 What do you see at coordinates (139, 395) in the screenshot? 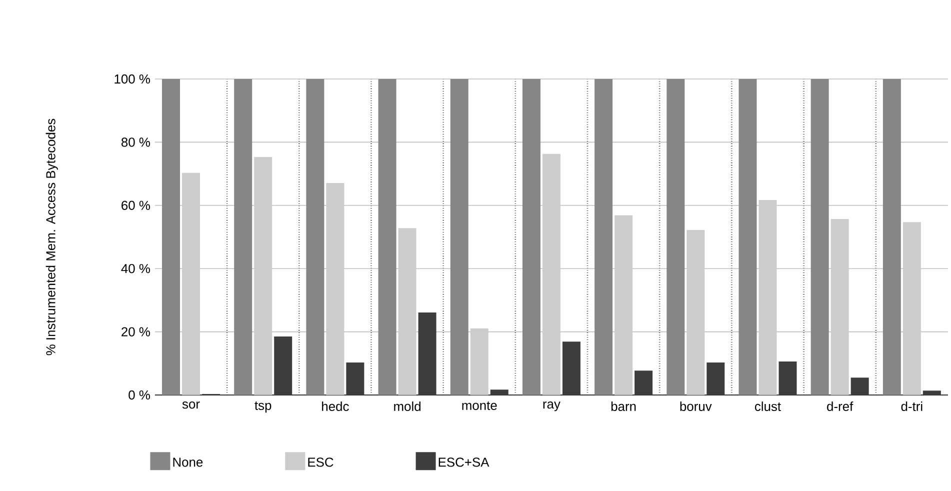
I see `y-tick-label: 0 %` at bounding box center [139, 395].